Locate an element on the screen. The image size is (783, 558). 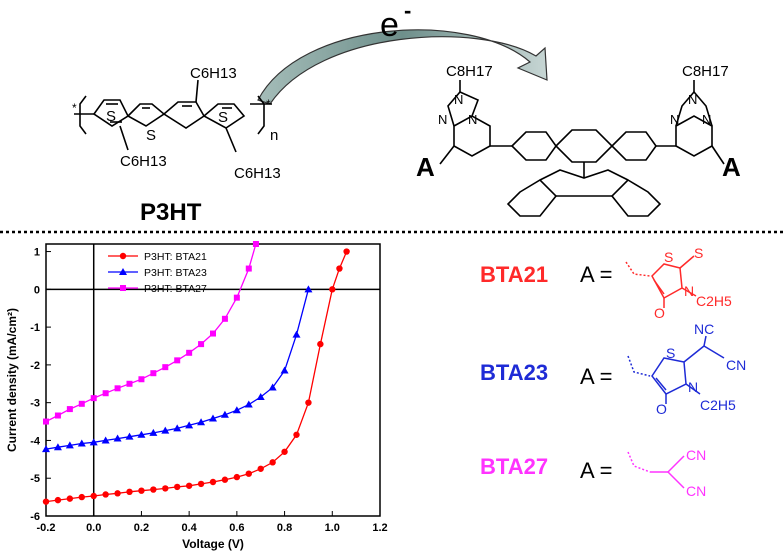
x-tick-label: 1.2 is located at coordinates (379, 528).